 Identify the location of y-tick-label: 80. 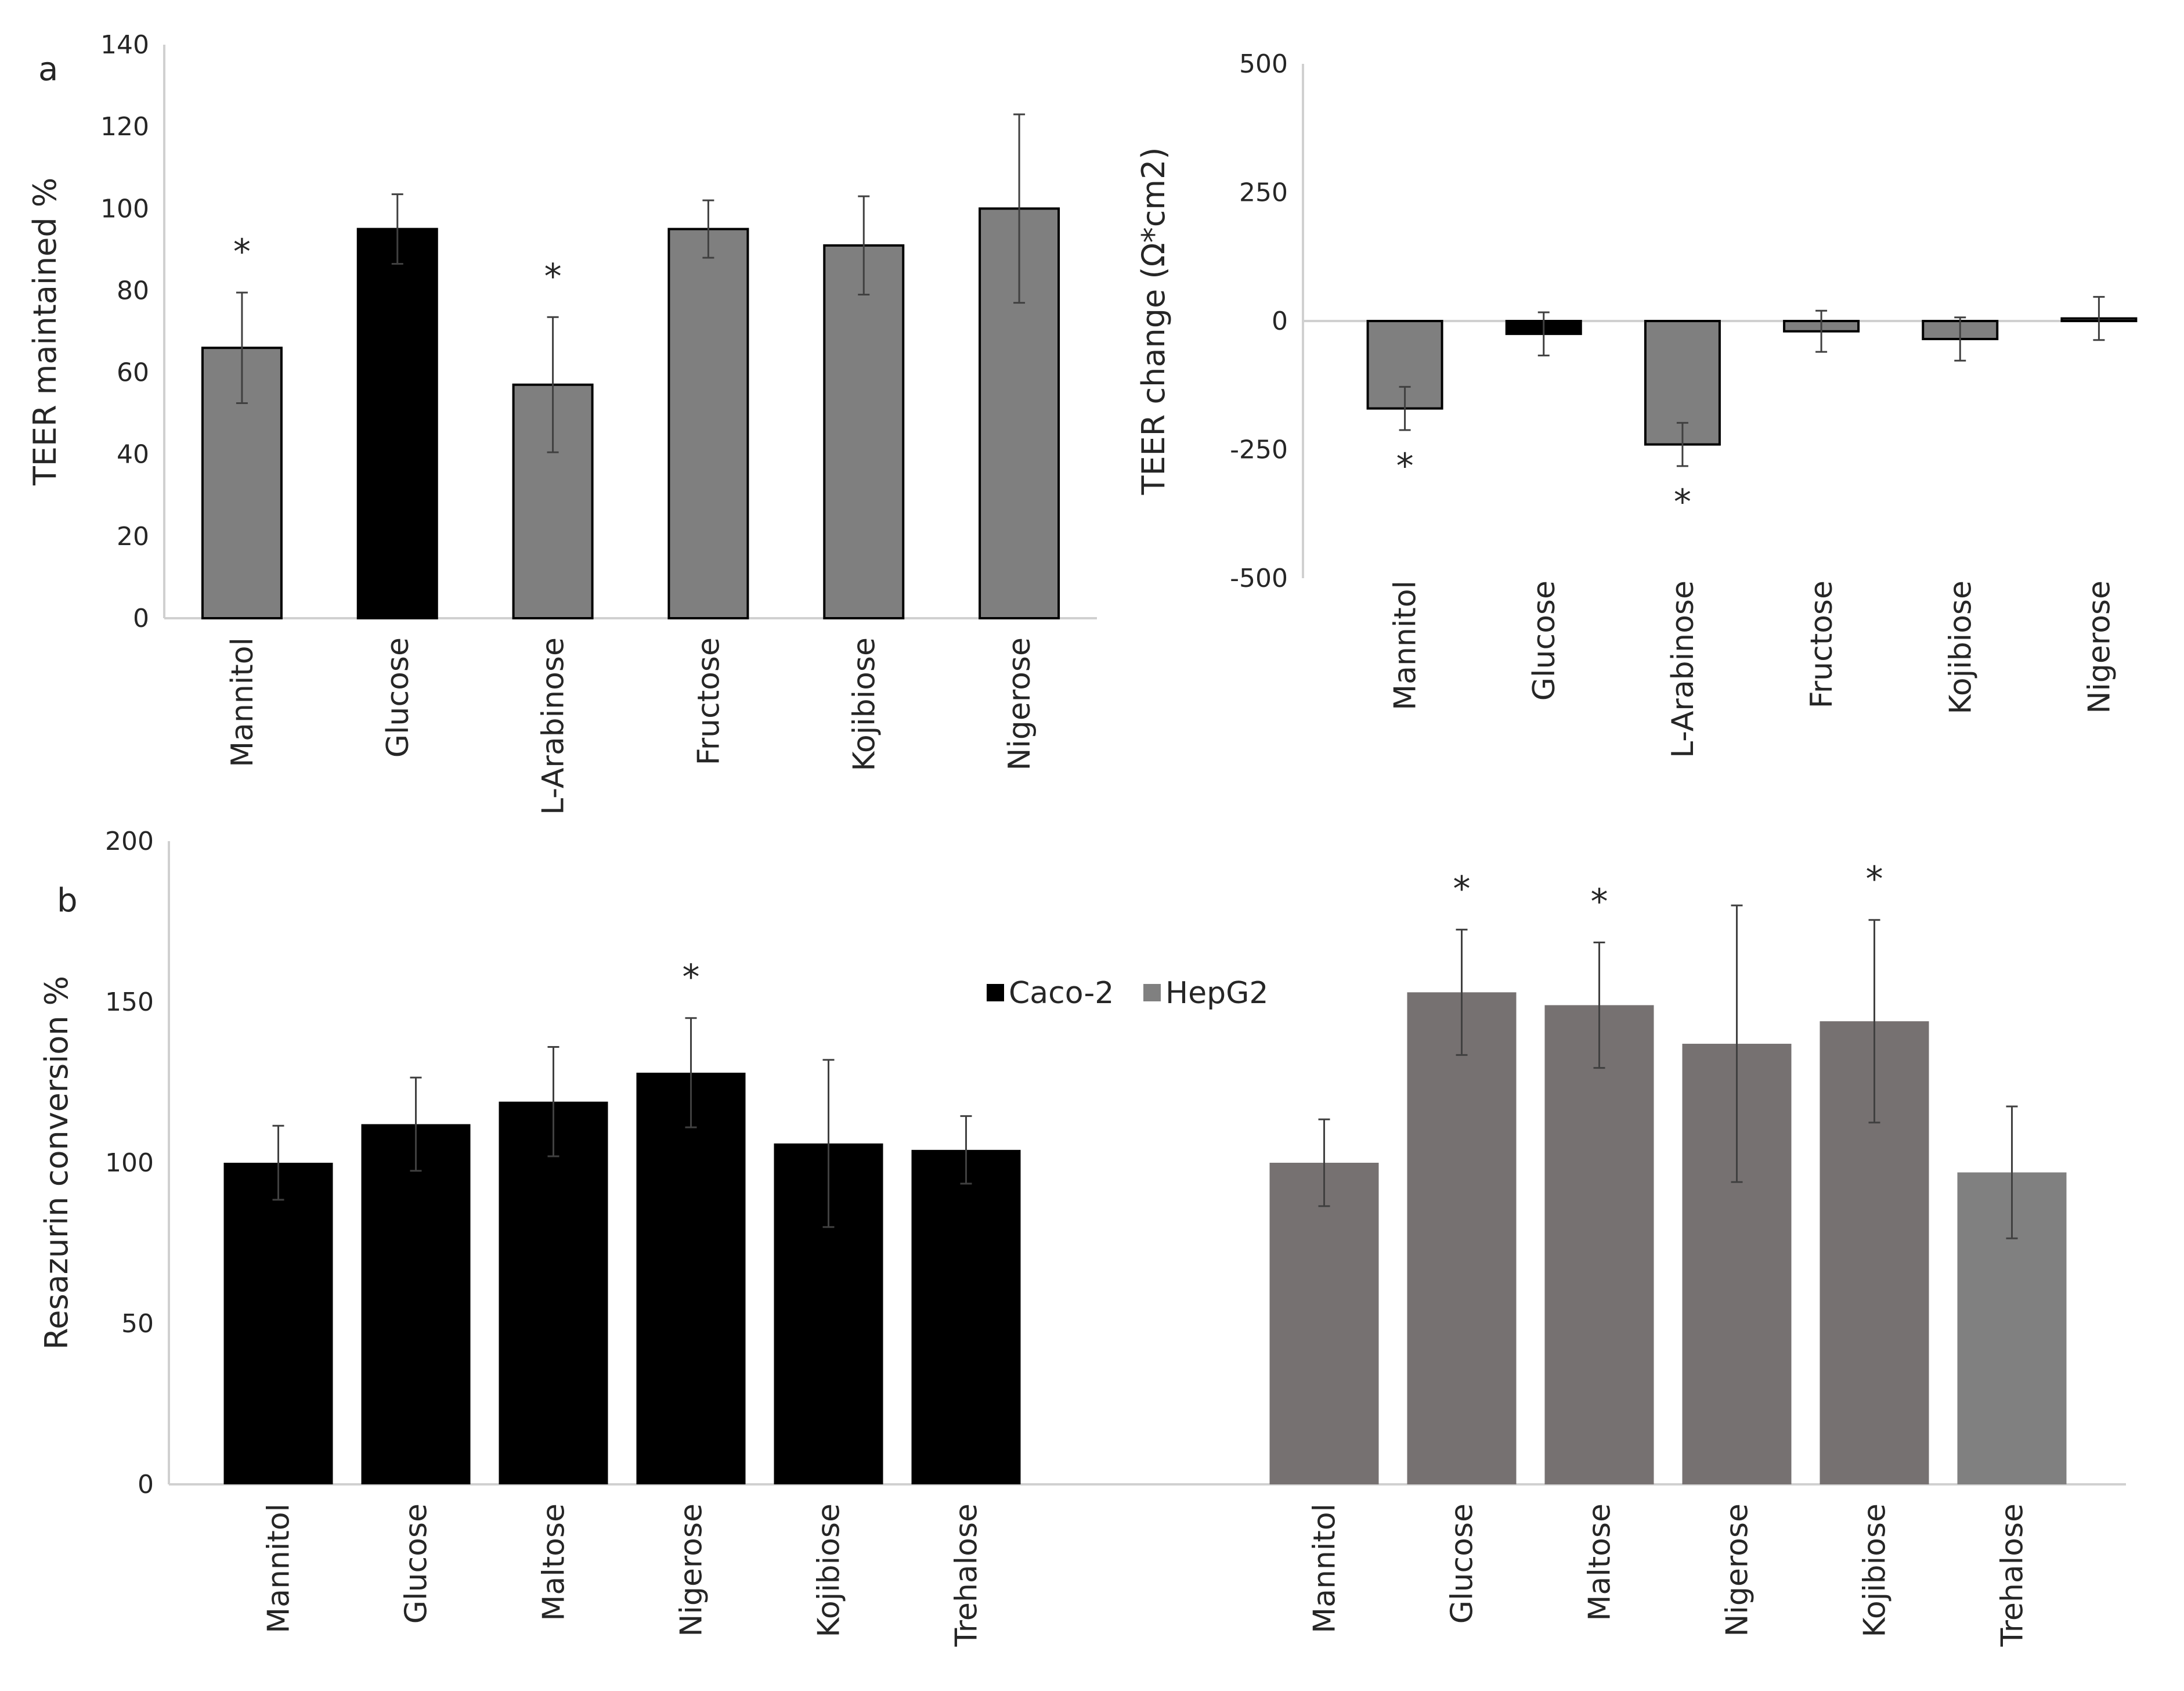
(133, 290).